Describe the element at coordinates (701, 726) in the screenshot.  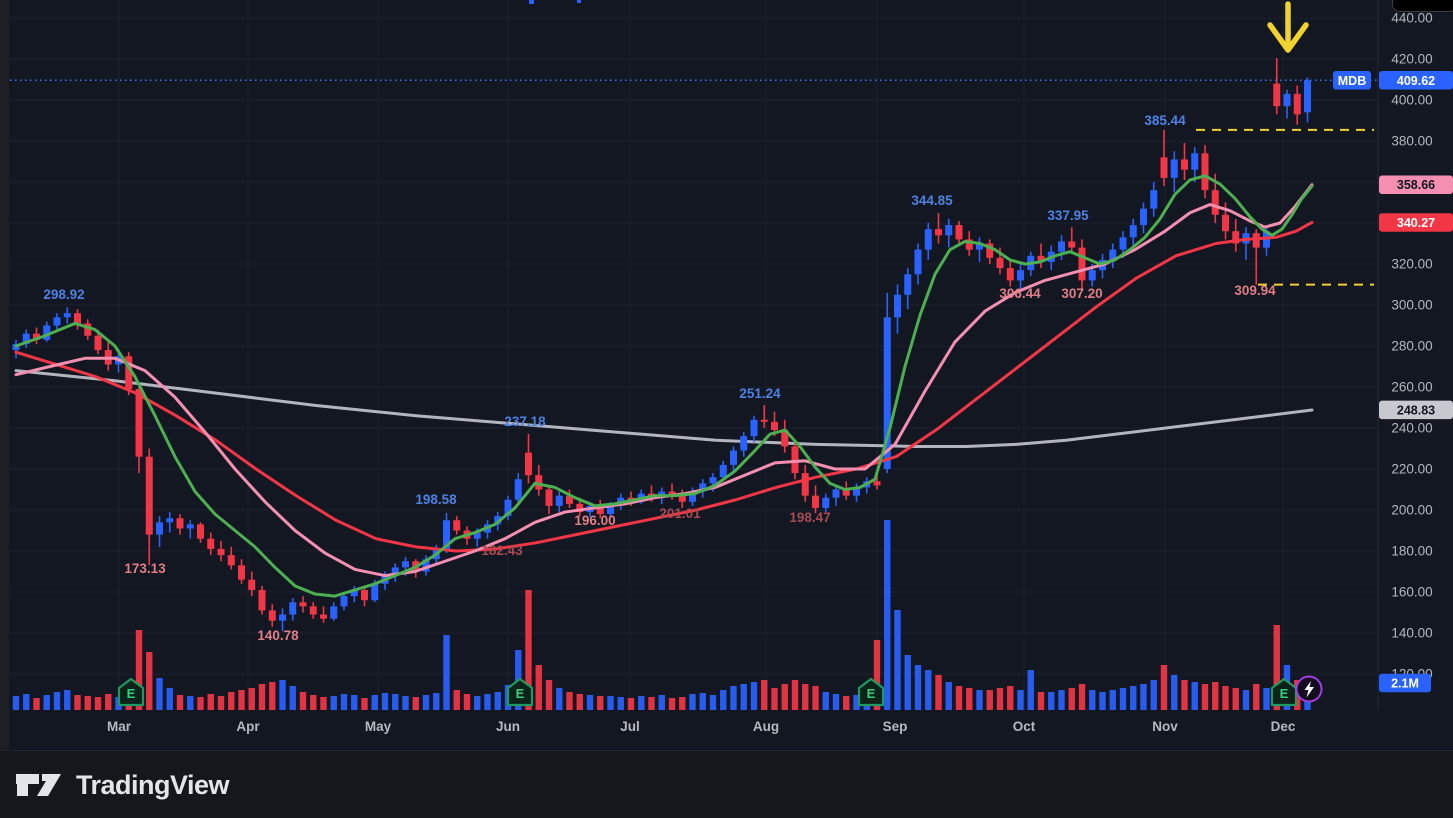
I see `time-axis: Mar Apr May Jun Jul Aug Sep Oct Nov Dec` at that location.